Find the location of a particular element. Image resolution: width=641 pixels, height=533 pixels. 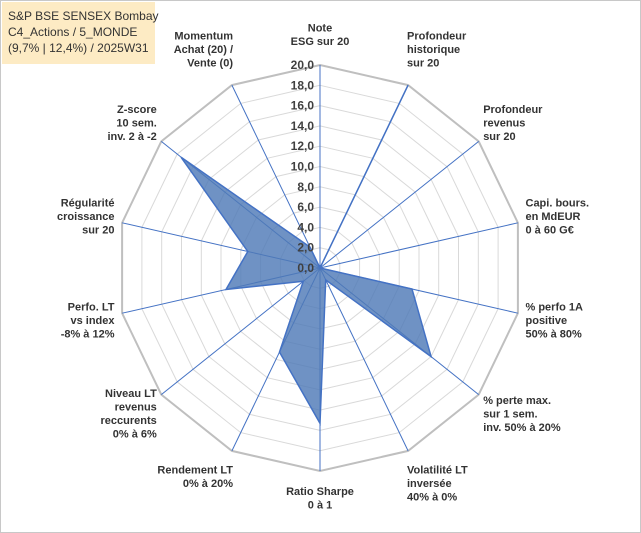

axis-label: Rendement LT 0% à 20% is located at coordinates (195, 477).